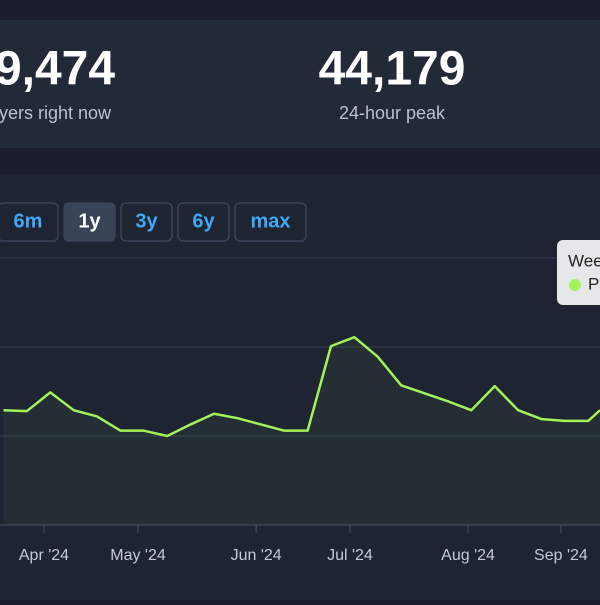  I want to click on x-tick-label: Aug '24, so click(468, 555).